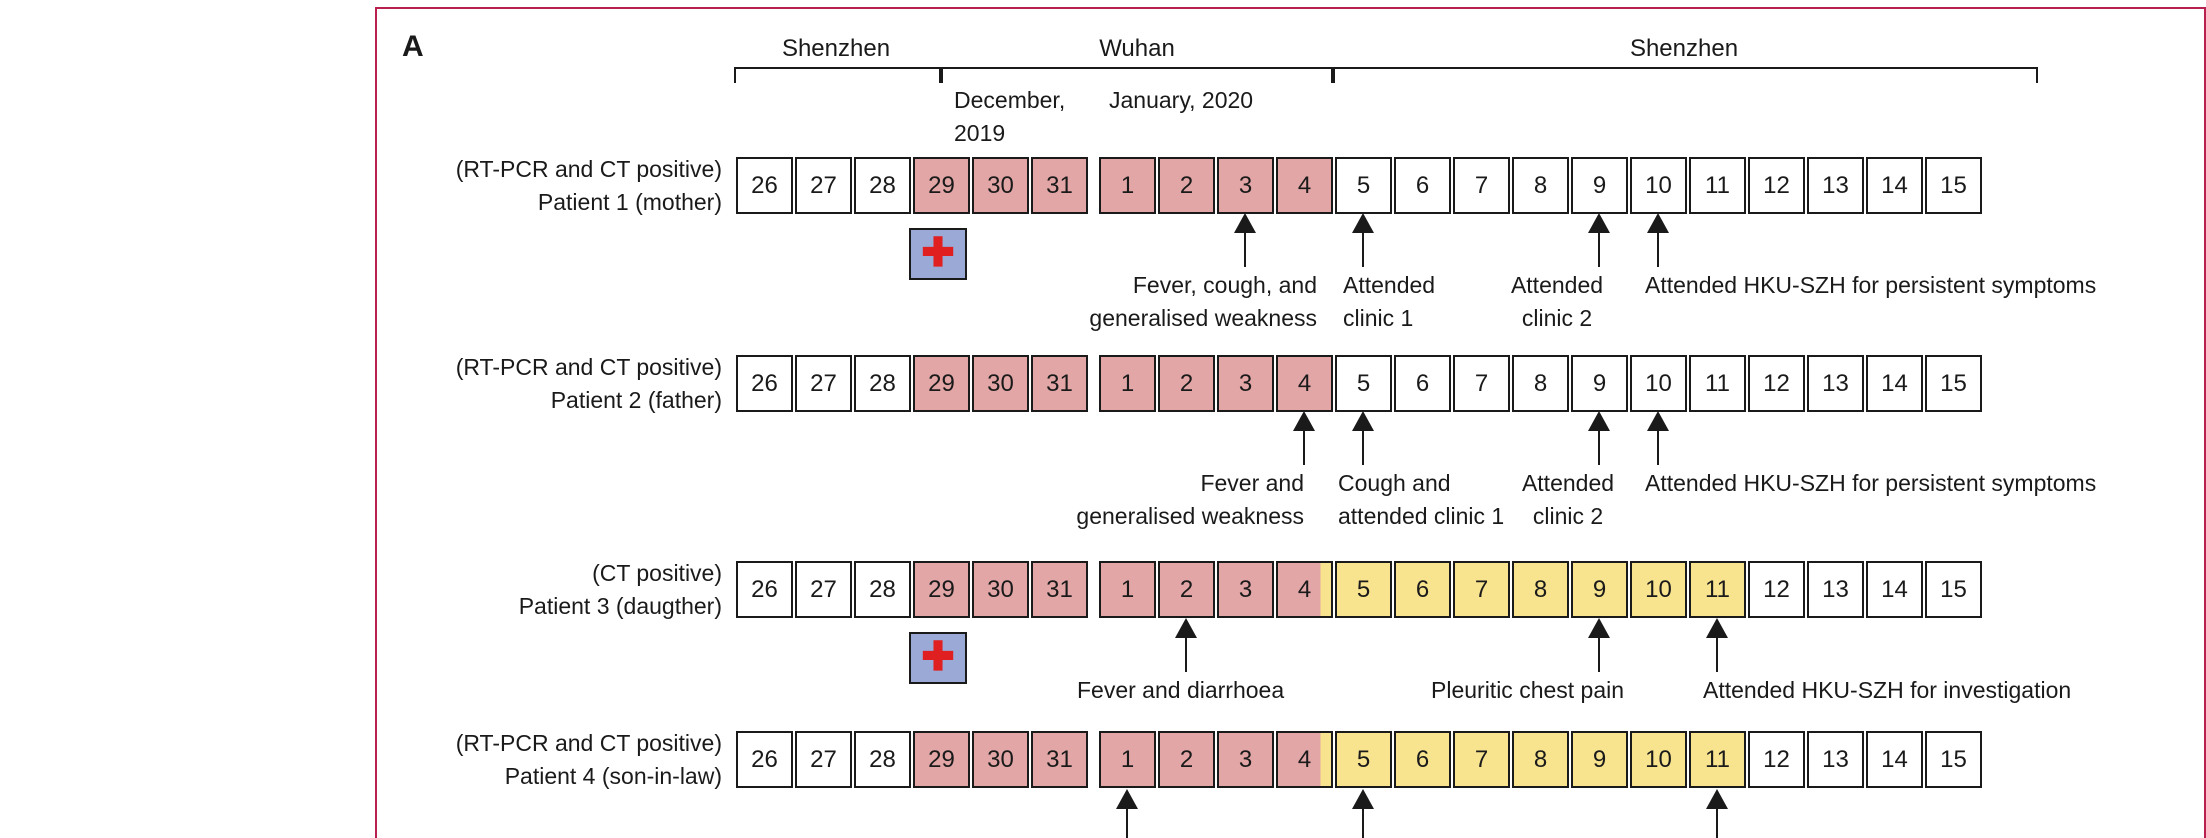  Describe the element at coordinates (1378, 318) in the screenshot. I see `event-annotation-line: clinic 1` at that location.